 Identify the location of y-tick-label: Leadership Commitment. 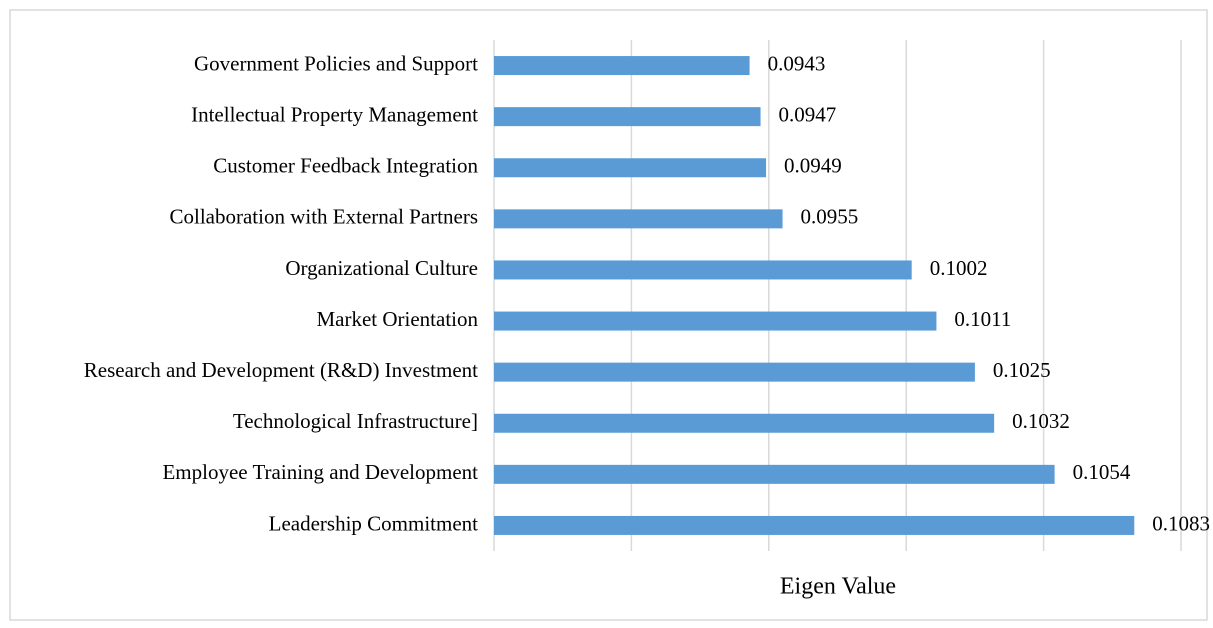
(374, 523).